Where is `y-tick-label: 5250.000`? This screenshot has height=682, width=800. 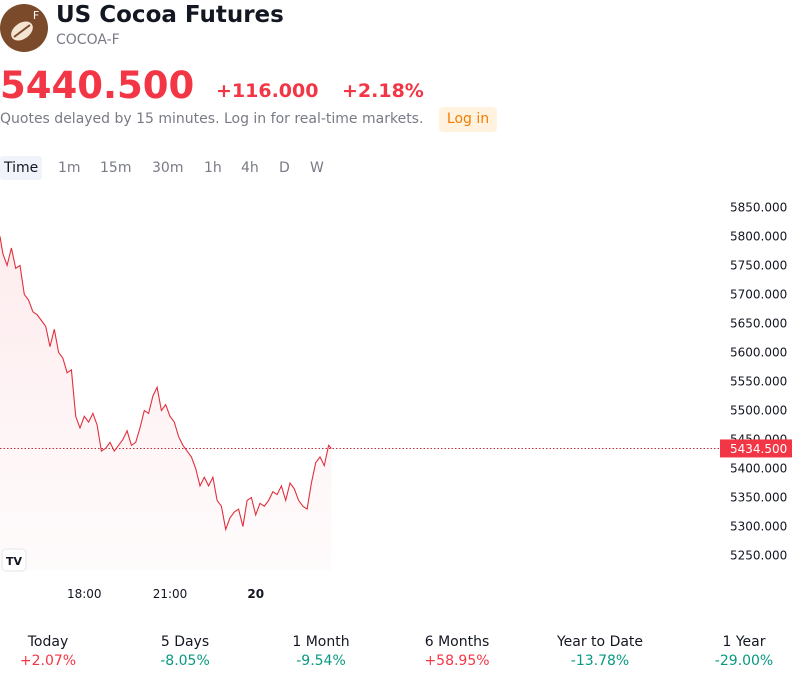
y-tick-label: 5250.000 is located at coordinates (758, 555).